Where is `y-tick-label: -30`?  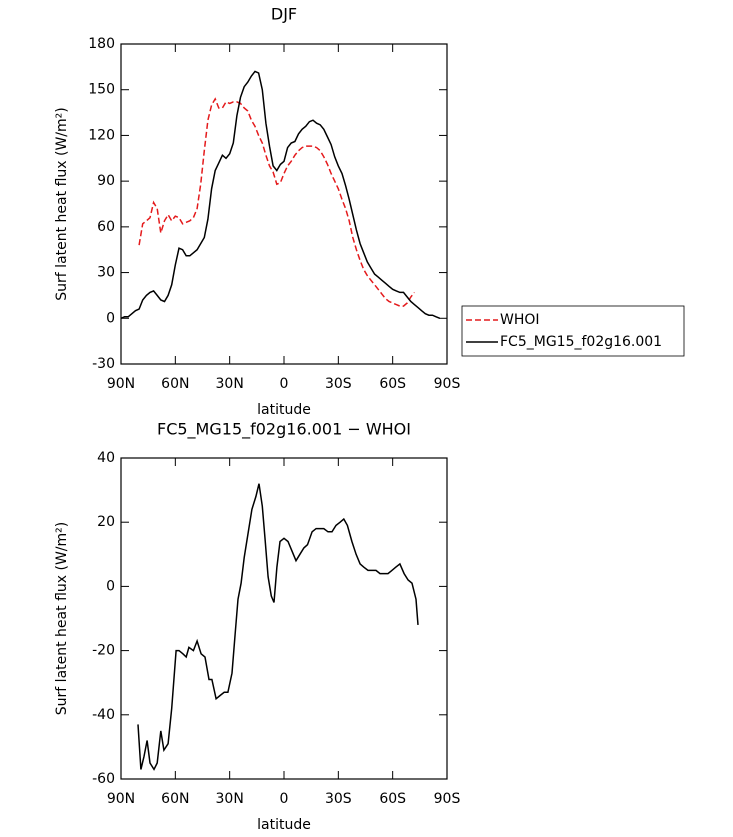
y-tick-label: -30 is located at coordinates (103, 364).